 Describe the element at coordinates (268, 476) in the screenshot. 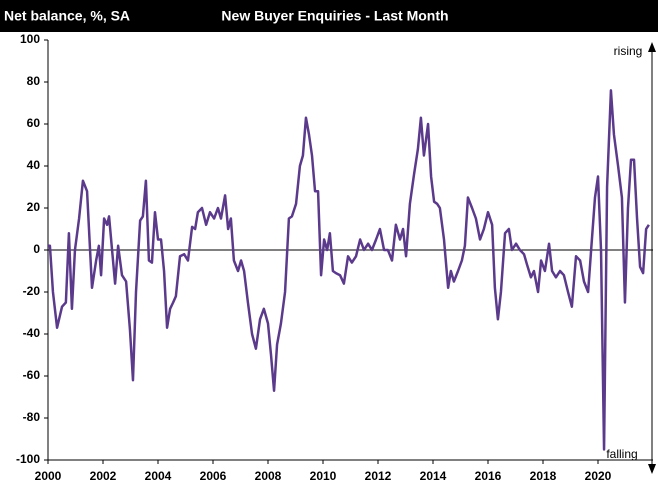

I see `x-tick-label: 2008` at that location.